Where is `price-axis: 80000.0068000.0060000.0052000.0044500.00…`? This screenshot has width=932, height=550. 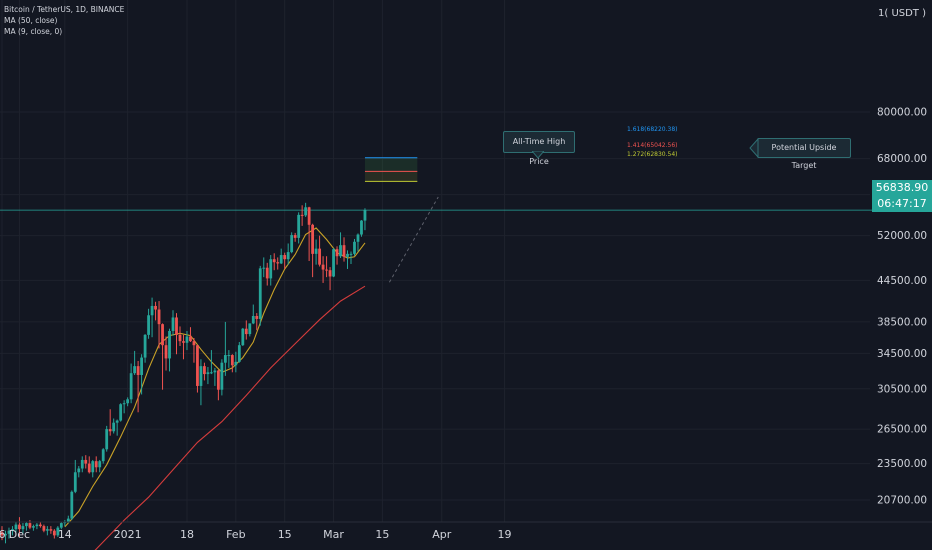 price-axis: 80000.0068000.0060000.0052000.0044500.00… is located at coordinates (902, 307).